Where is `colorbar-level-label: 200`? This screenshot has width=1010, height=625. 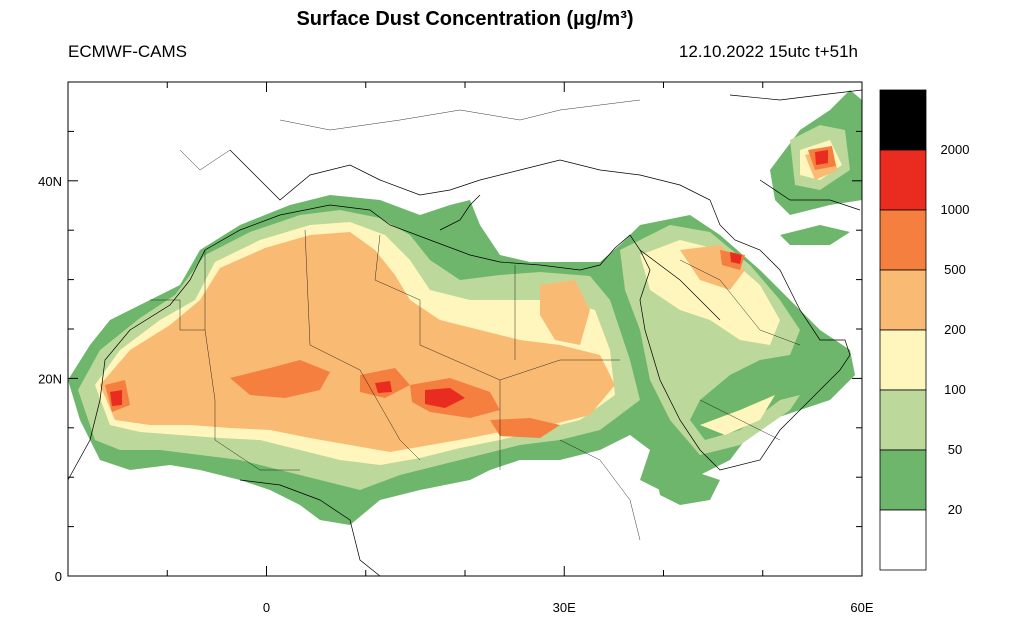 colorbar-level-label: 200 is located at coordinates (955, 329).